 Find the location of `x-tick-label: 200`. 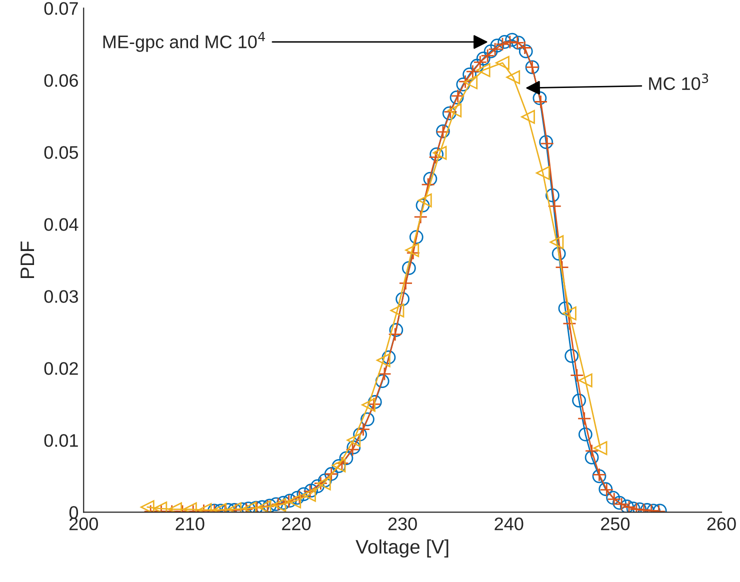

x-tick-label: 200 is located at coordinates (83, 524).